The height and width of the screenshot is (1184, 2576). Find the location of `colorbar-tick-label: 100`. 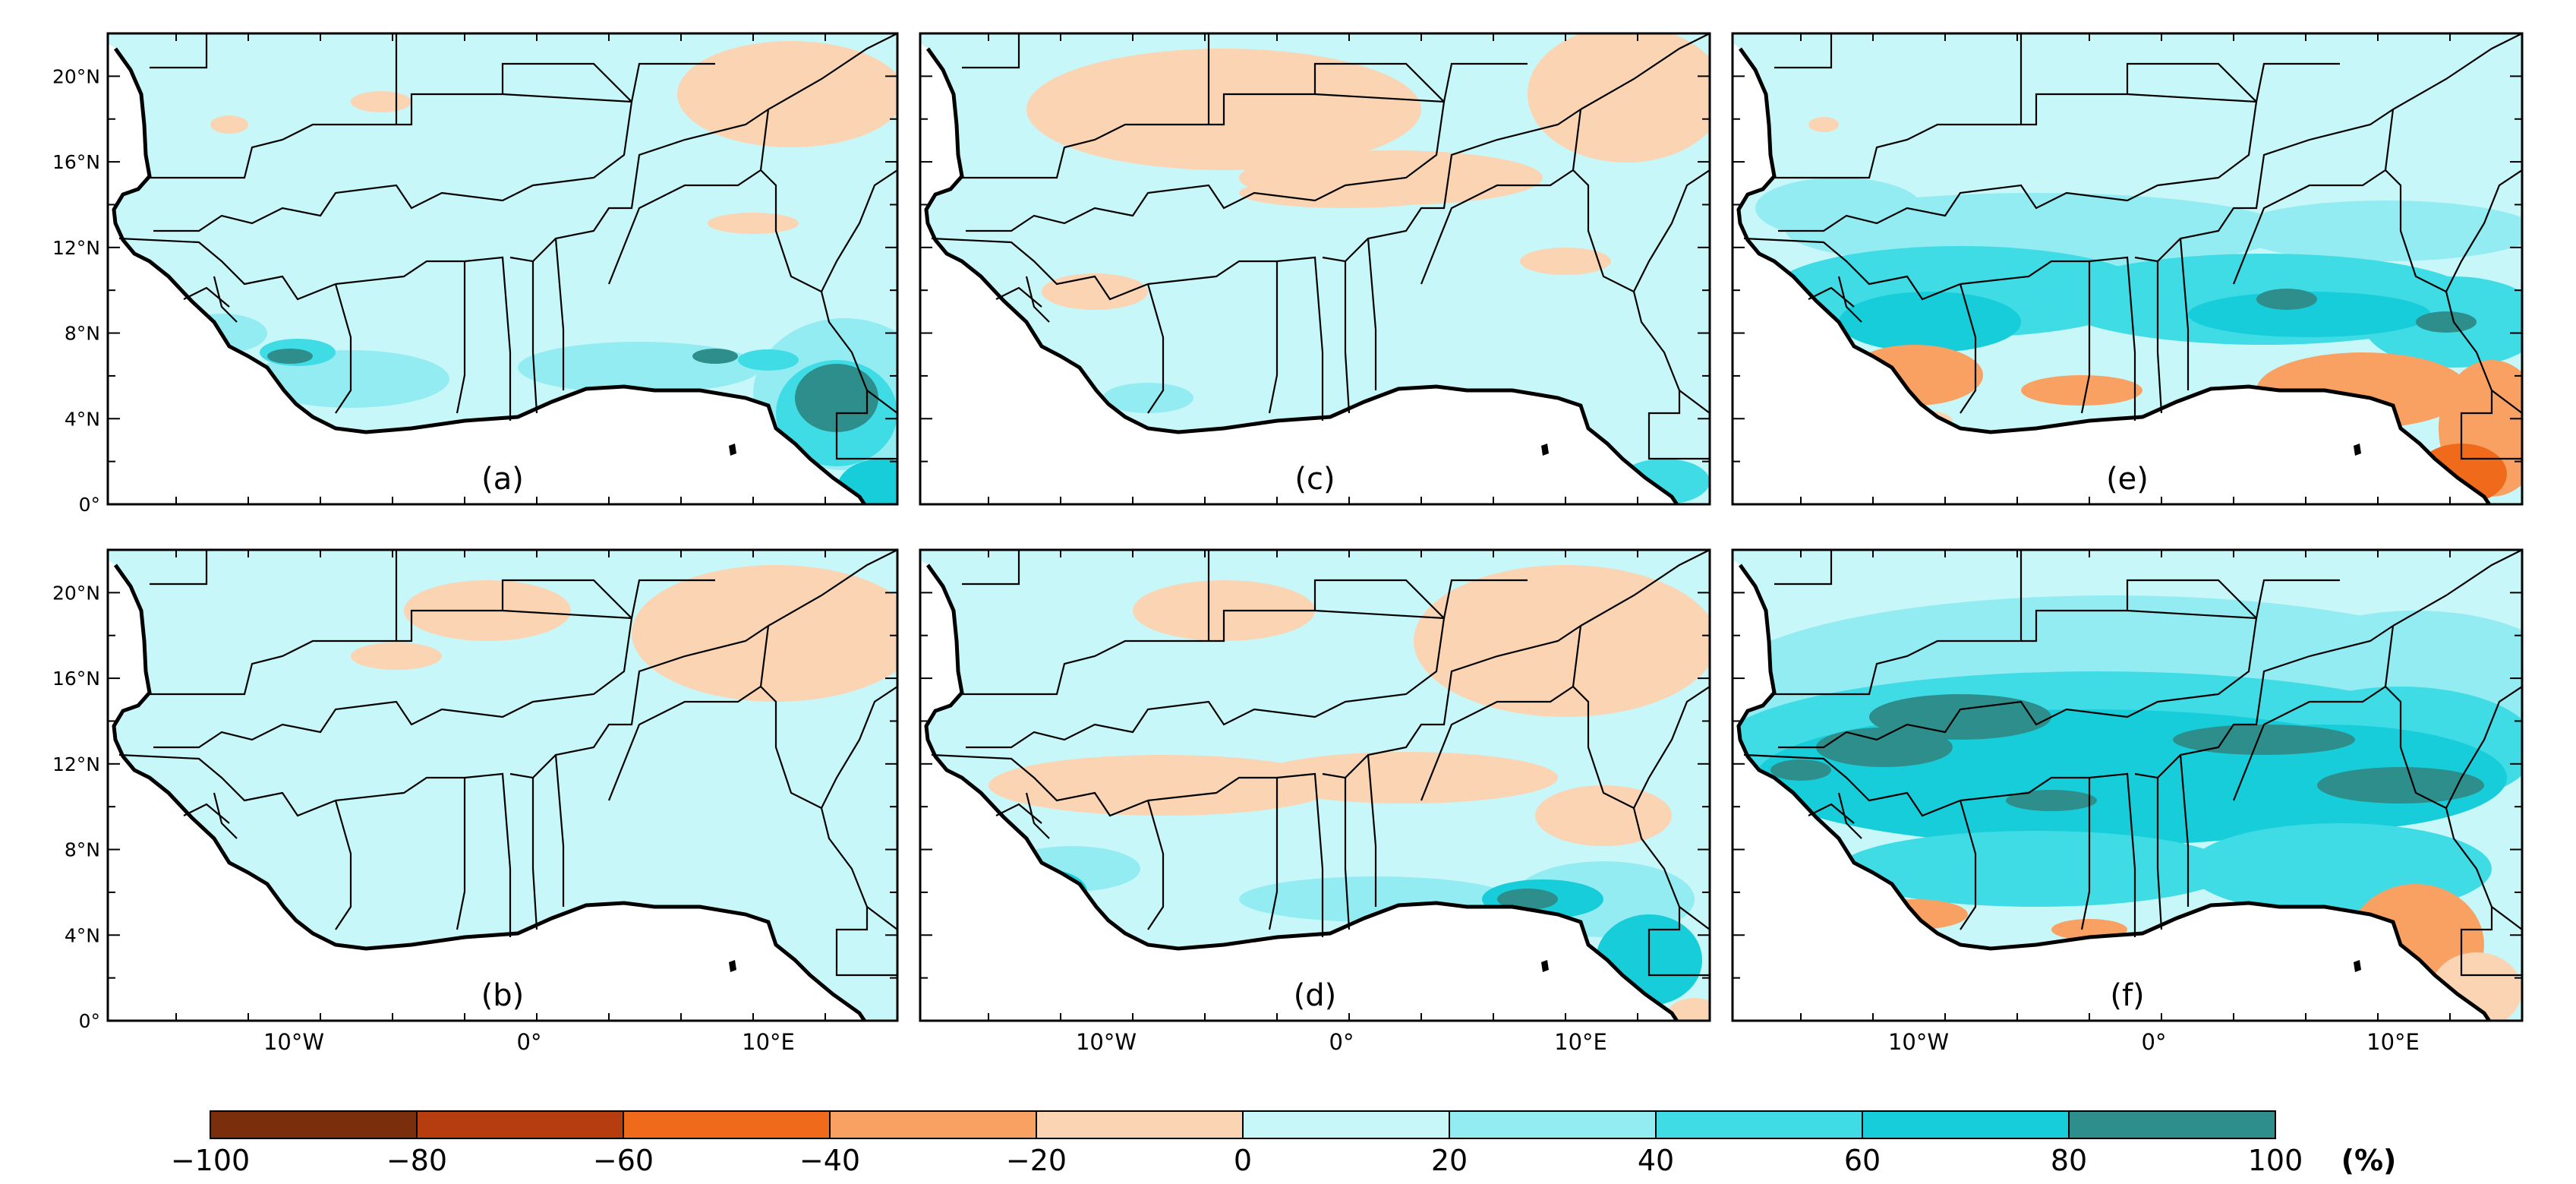

colorbar-tick-label: 100 is located at coordinates (2275, 1160).